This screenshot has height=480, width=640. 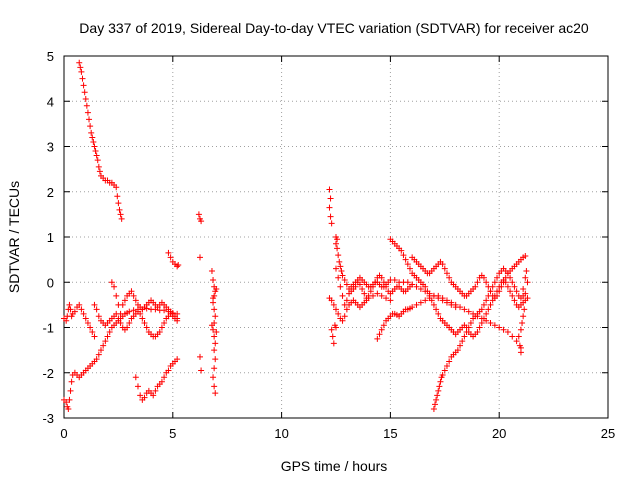 I want to click on x-tick-label: 25, so click(x=608, y=433).